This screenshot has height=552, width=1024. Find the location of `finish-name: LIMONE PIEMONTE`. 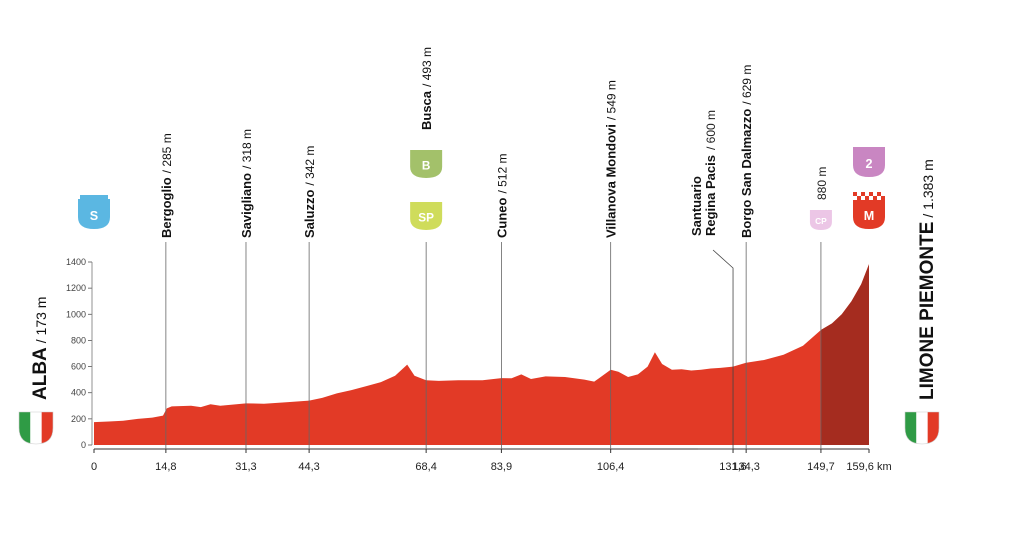

finish-name: LIMONE PIEMONTE is located at coordinates (927, 311).